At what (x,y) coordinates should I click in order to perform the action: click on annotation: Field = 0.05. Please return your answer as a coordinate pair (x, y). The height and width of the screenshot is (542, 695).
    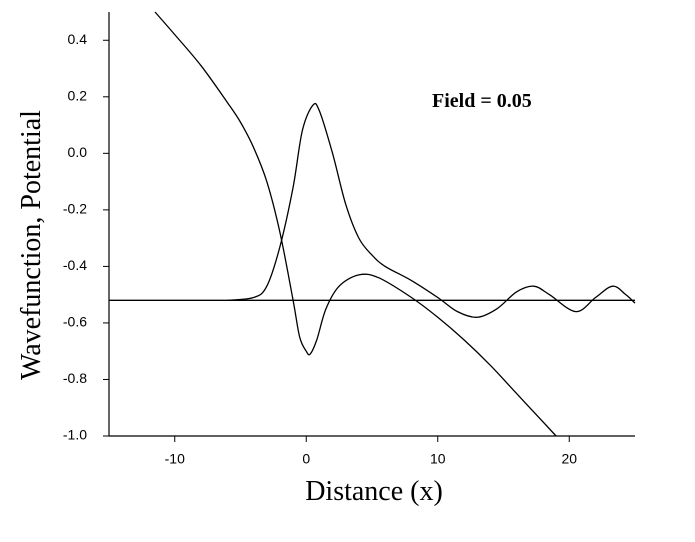
    Looking at the image, I should click on (482, 101).